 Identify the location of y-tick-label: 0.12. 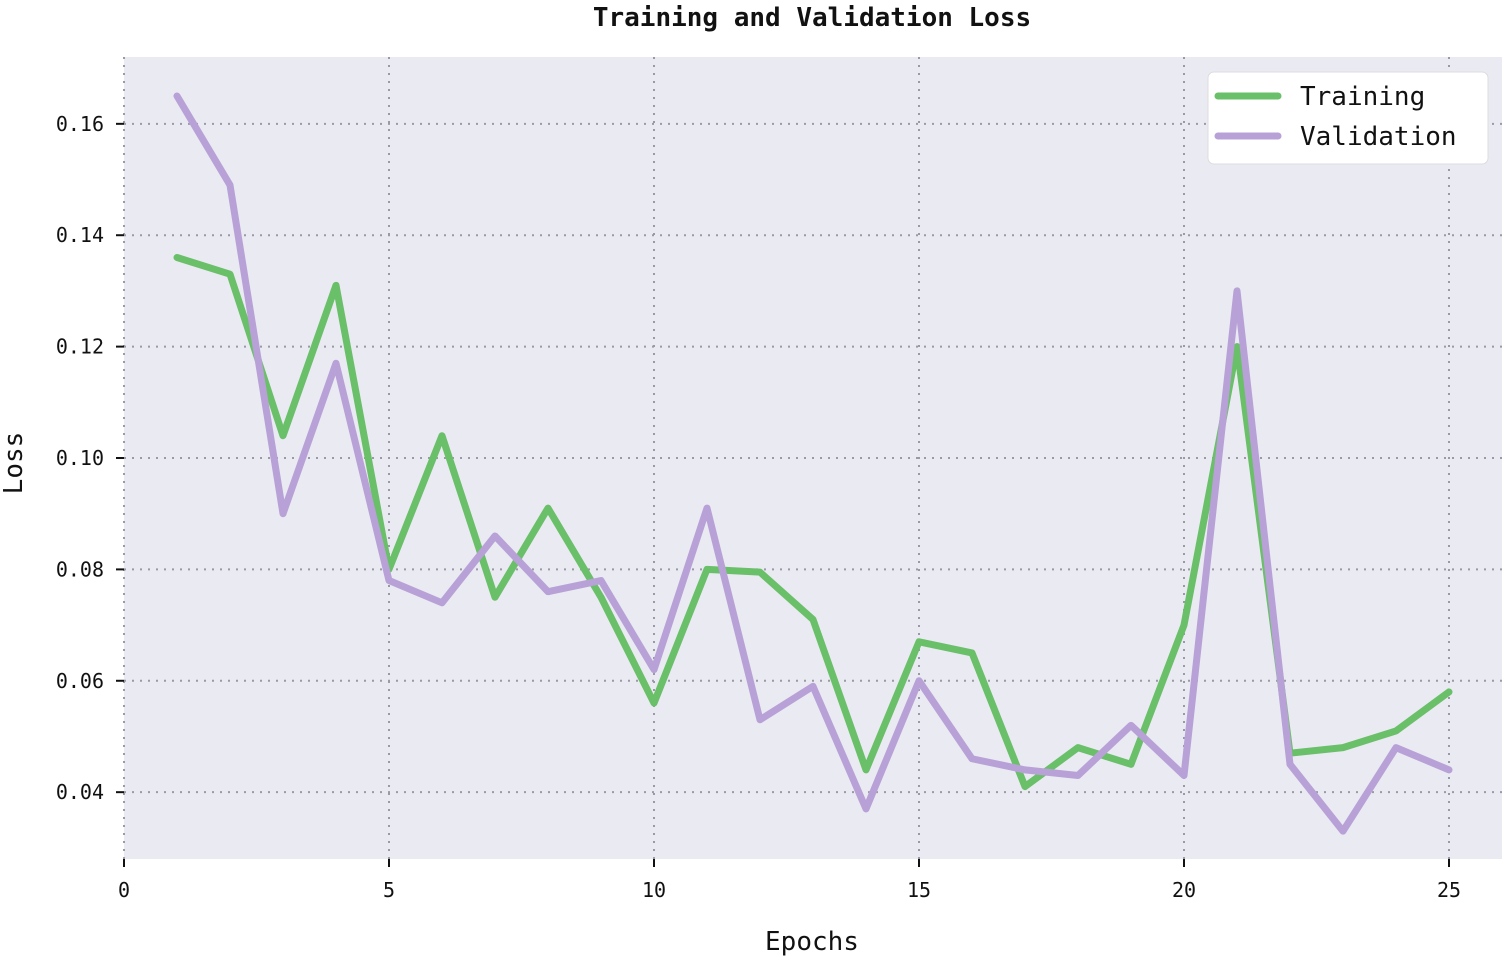
(80, 347).